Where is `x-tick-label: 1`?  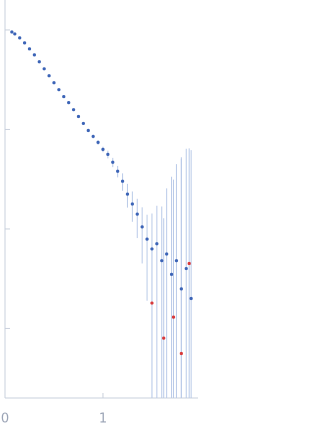 x-tick-label: 1 is located at coordinates (103, 419).